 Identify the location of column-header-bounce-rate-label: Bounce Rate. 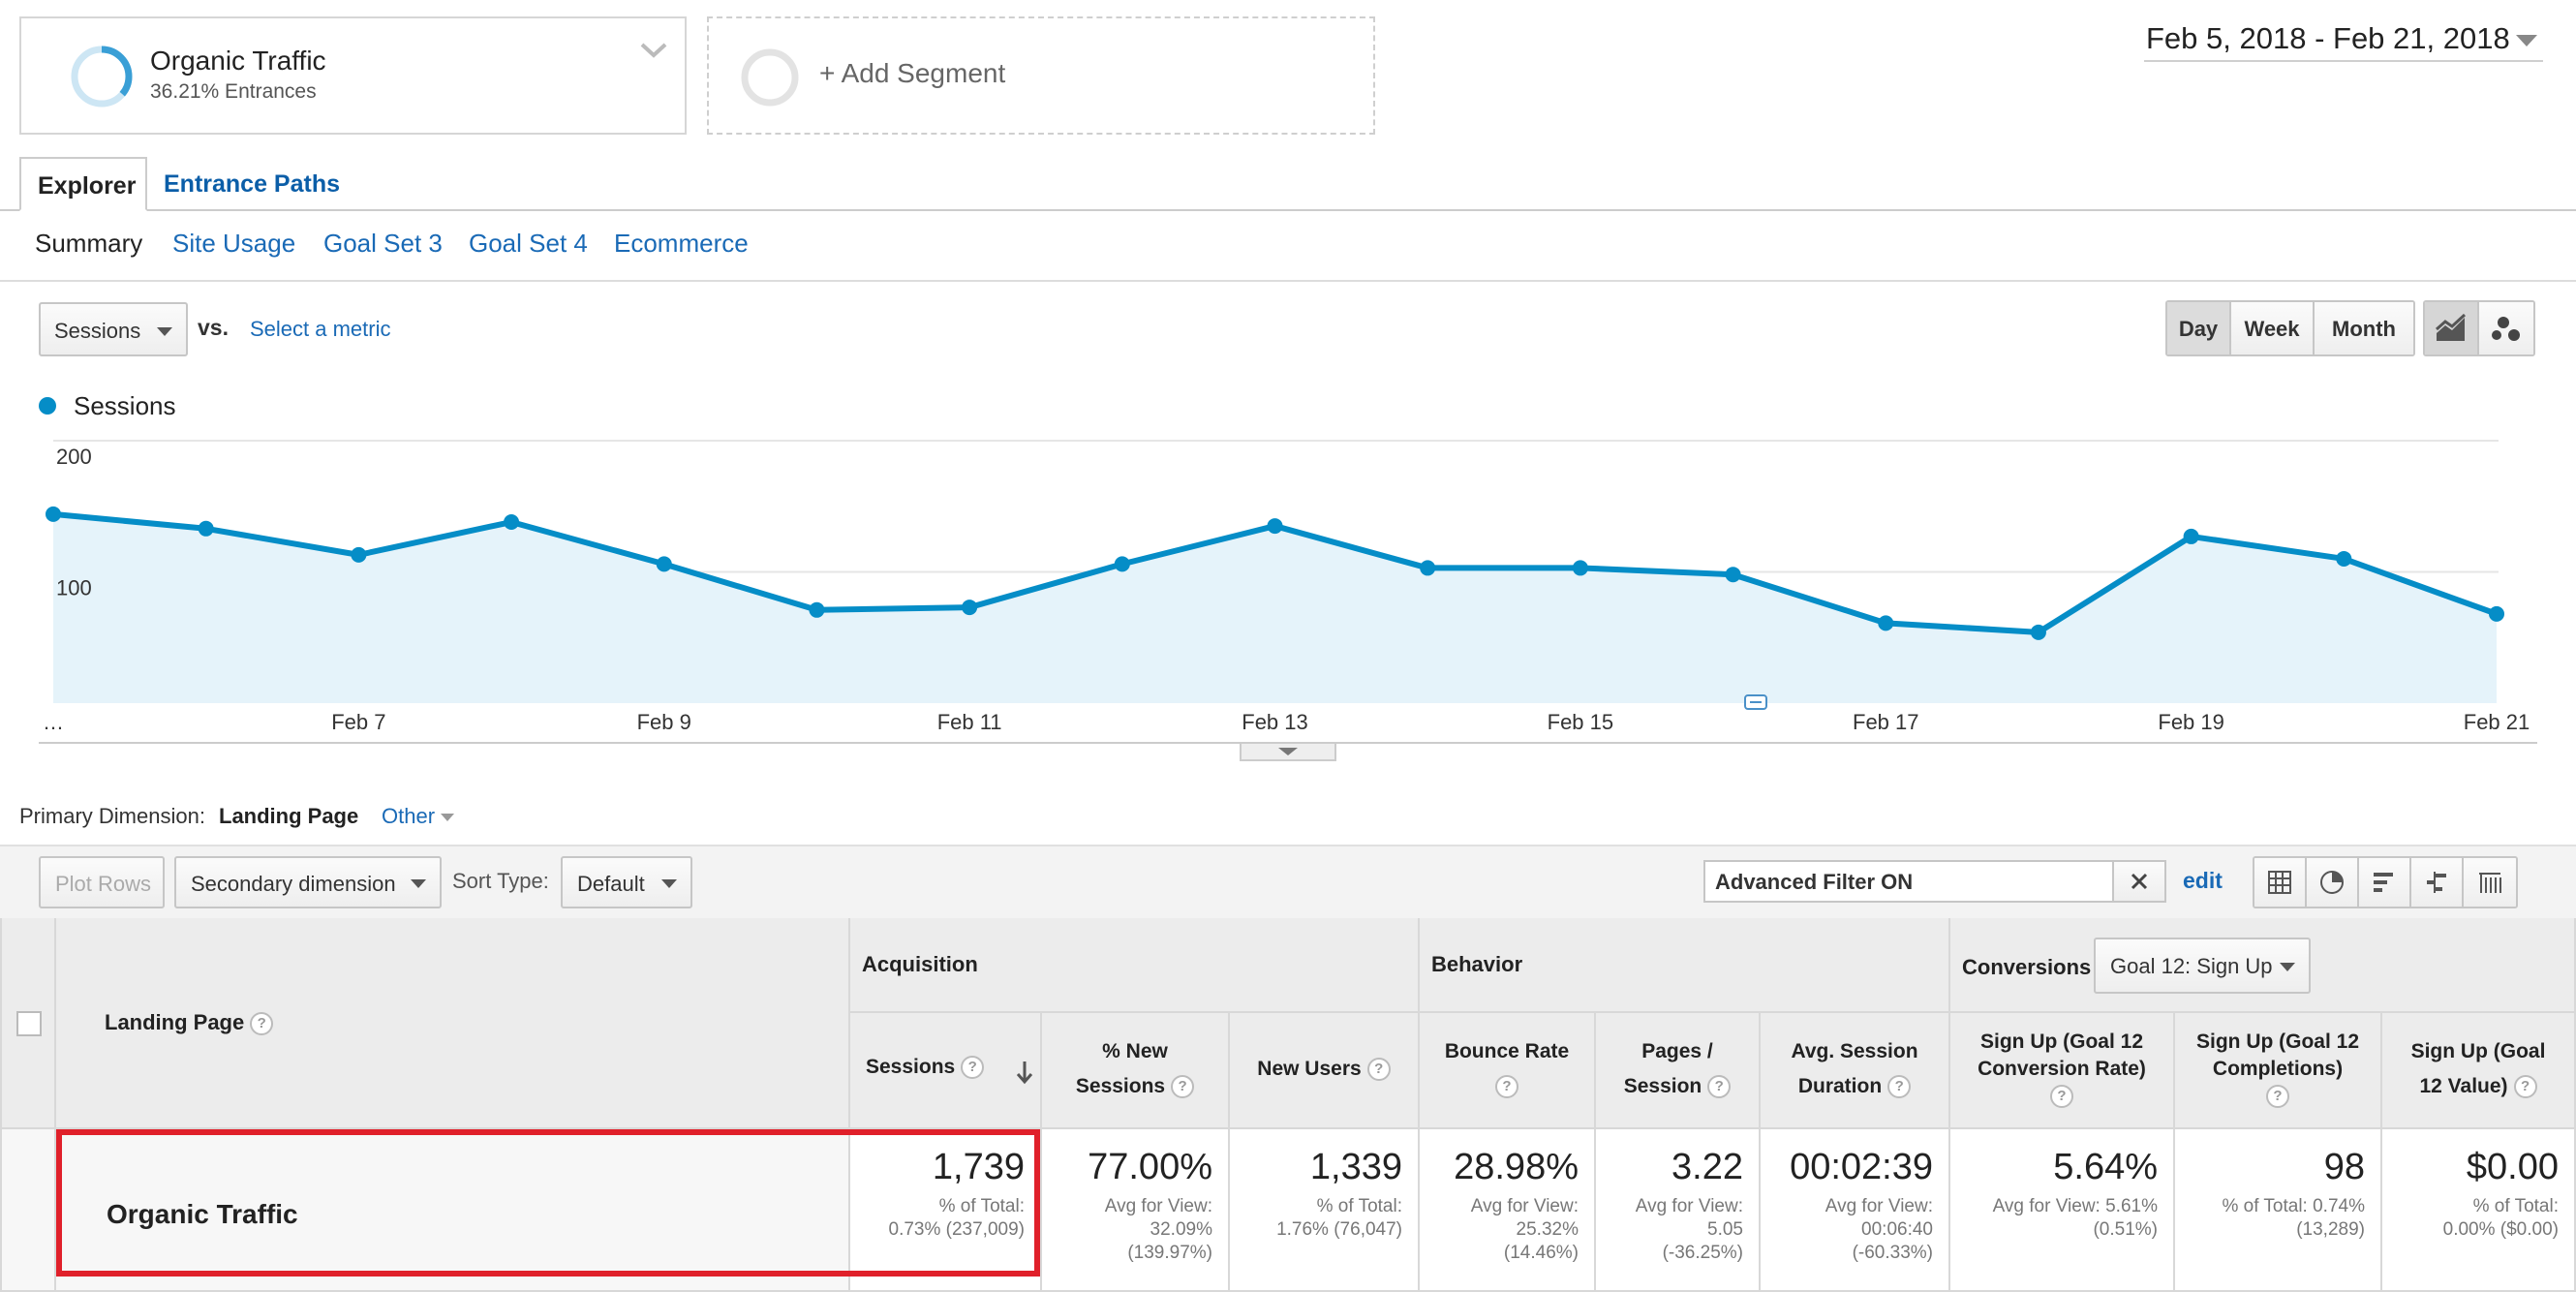
(1507, 1051).